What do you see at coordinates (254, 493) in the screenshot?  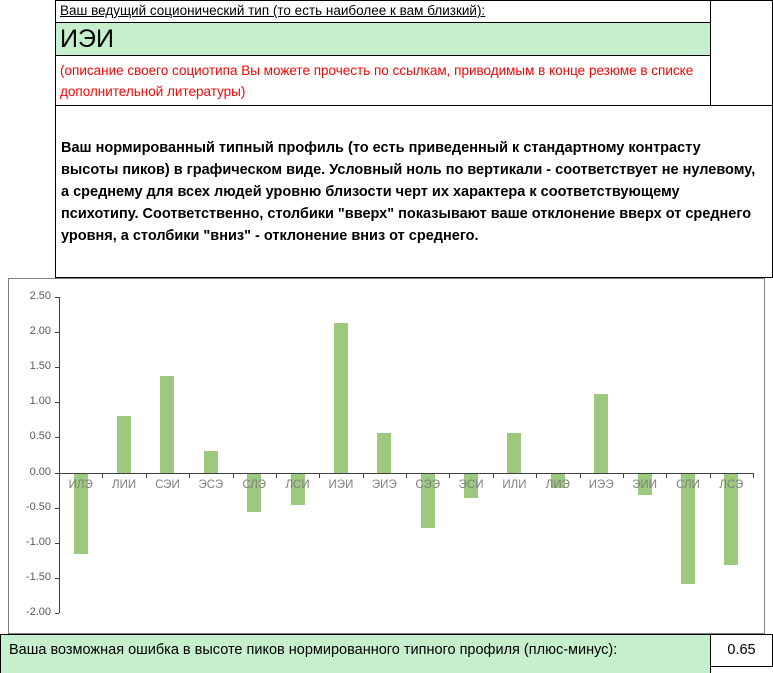 I see `bar-СЛЭ` at bounding box center [254, 493].